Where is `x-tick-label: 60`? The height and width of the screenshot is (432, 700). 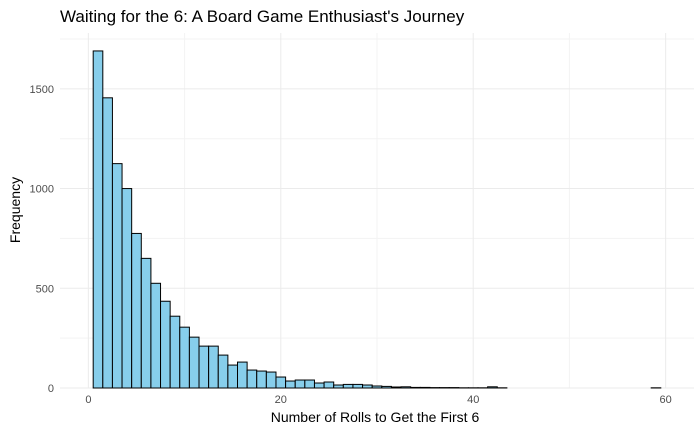 x-tick-label: 60 is located at coordinates (665, 400).